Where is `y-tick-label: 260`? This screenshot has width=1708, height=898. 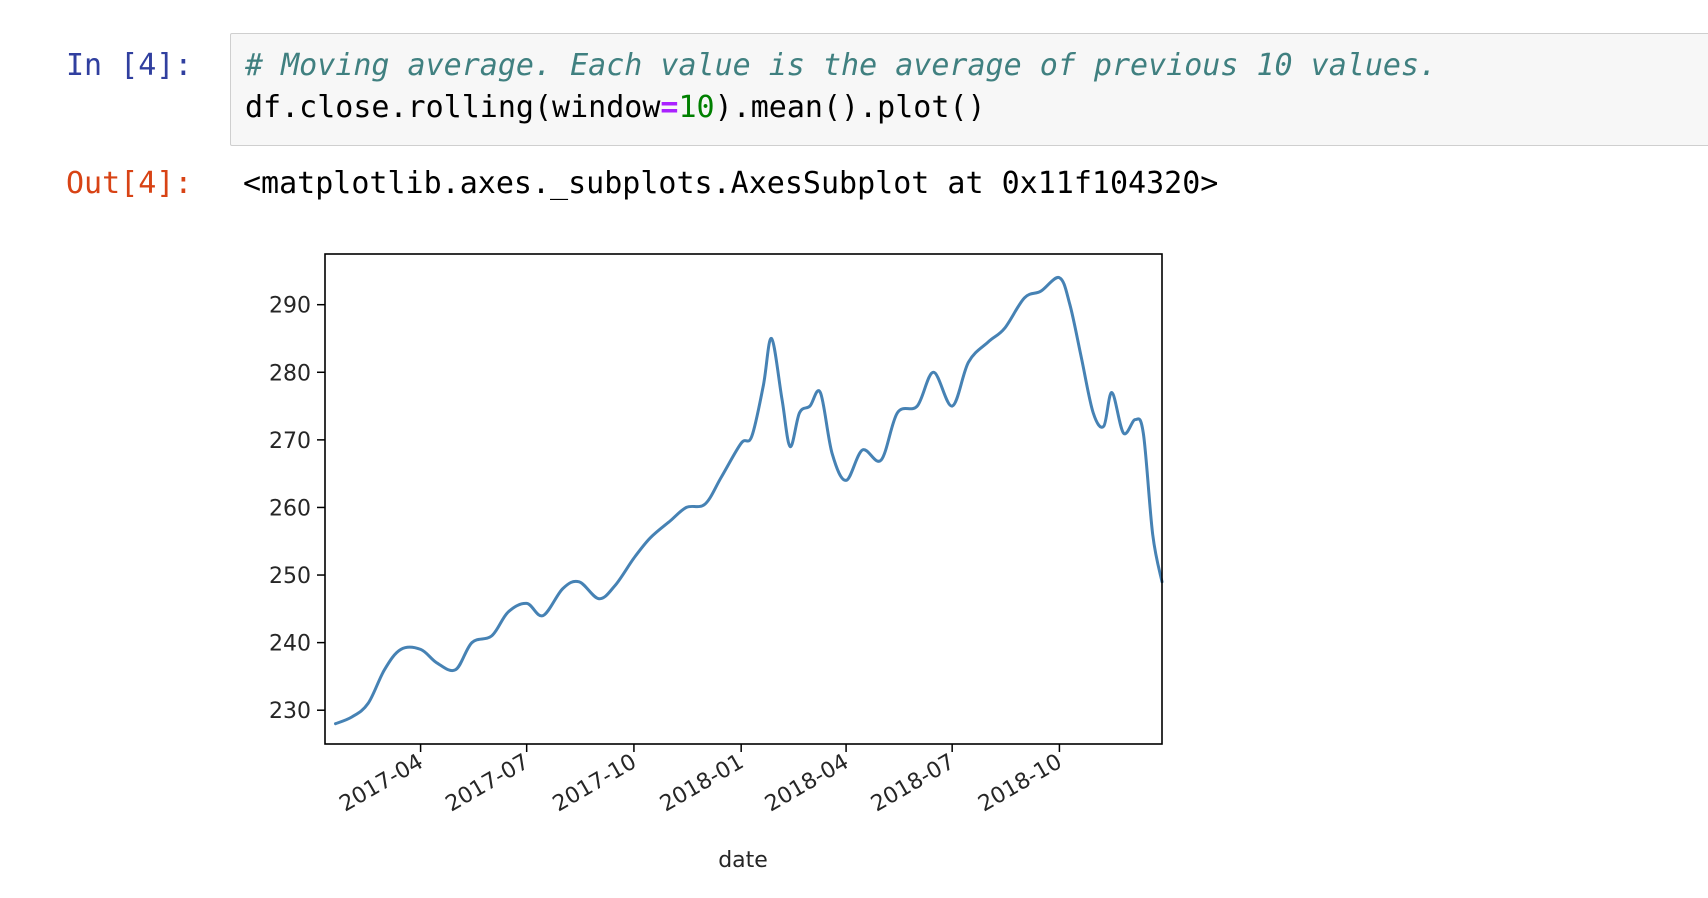 y-tick-label: 260 is located at coordinates (290, 508).